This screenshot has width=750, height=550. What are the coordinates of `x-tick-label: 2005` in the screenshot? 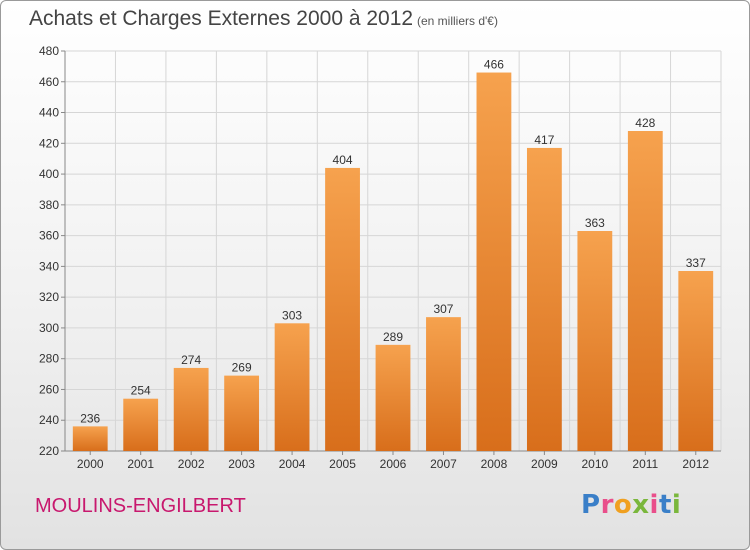 It's located at (342, 464).